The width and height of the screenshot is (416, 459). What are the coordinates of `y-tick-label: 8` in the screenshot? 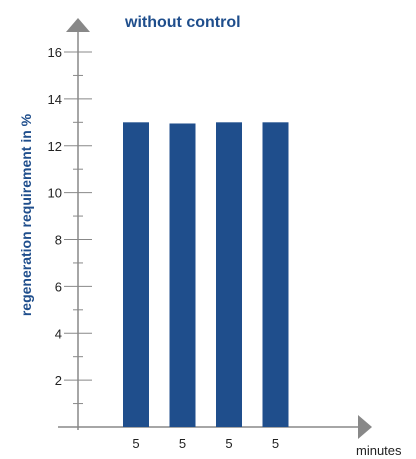 It's located at (58, 240).